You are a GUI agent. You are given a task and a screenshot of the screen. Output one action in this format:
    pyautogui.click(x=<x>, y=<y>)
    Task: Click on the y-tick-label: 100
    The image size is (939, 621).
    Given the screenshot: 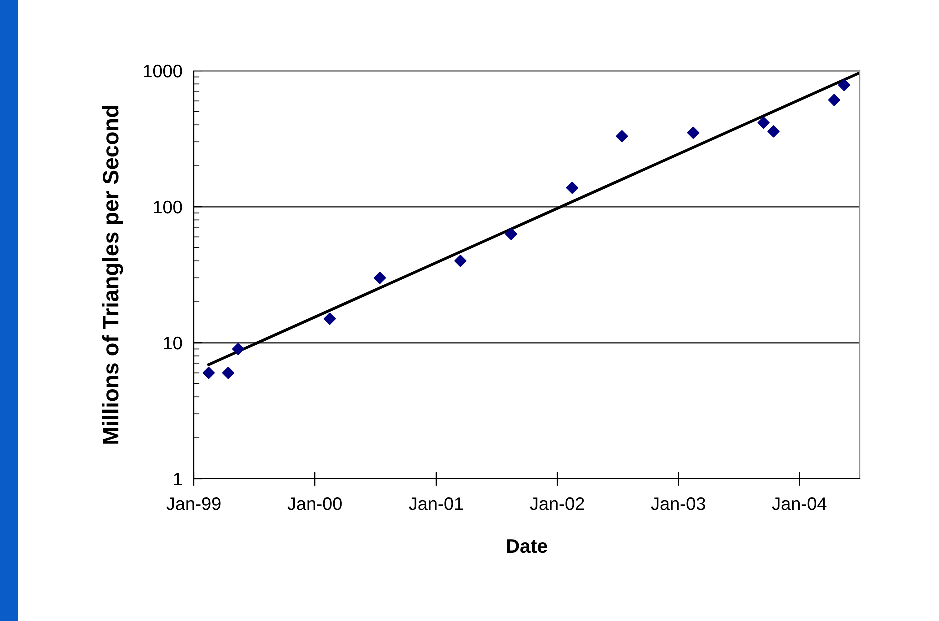 What is the action you would take?
    pyautogui.click(x=168, y=207)
    